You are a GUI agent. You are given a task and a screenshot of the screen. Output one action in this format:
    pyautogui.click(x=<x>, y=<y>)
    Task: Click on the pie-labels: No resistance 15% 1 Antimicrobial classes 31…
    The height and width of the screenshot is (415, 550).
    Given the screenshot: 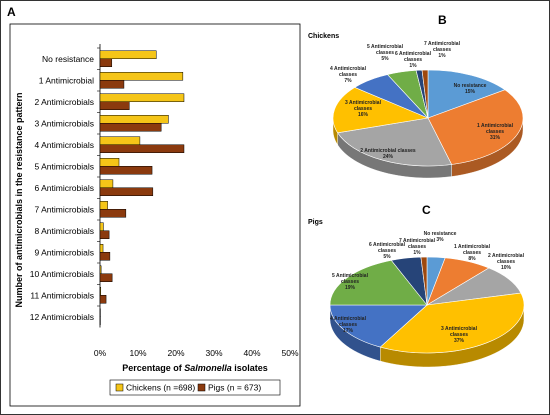 What is the action you would take?
    pyautogui.click(x=422, y=100)
    